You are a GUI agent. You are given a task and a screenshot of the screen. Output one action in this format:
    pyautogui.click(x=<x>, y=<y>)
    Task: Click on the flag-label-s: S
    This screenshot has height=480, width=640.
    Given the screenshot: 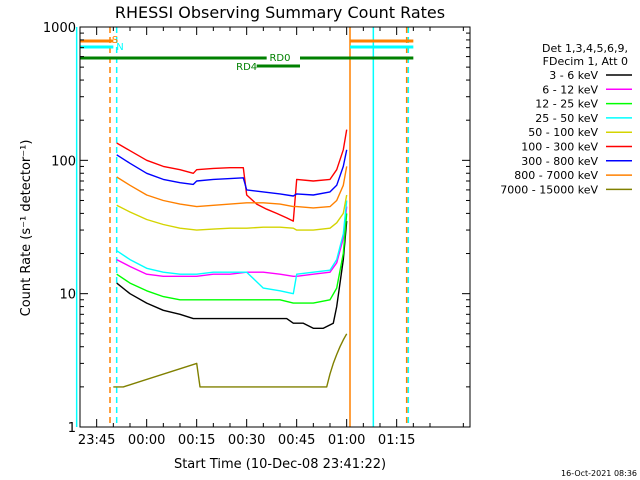 What is the action you would take?
    pyautogui.click(x=115, y=40)
    